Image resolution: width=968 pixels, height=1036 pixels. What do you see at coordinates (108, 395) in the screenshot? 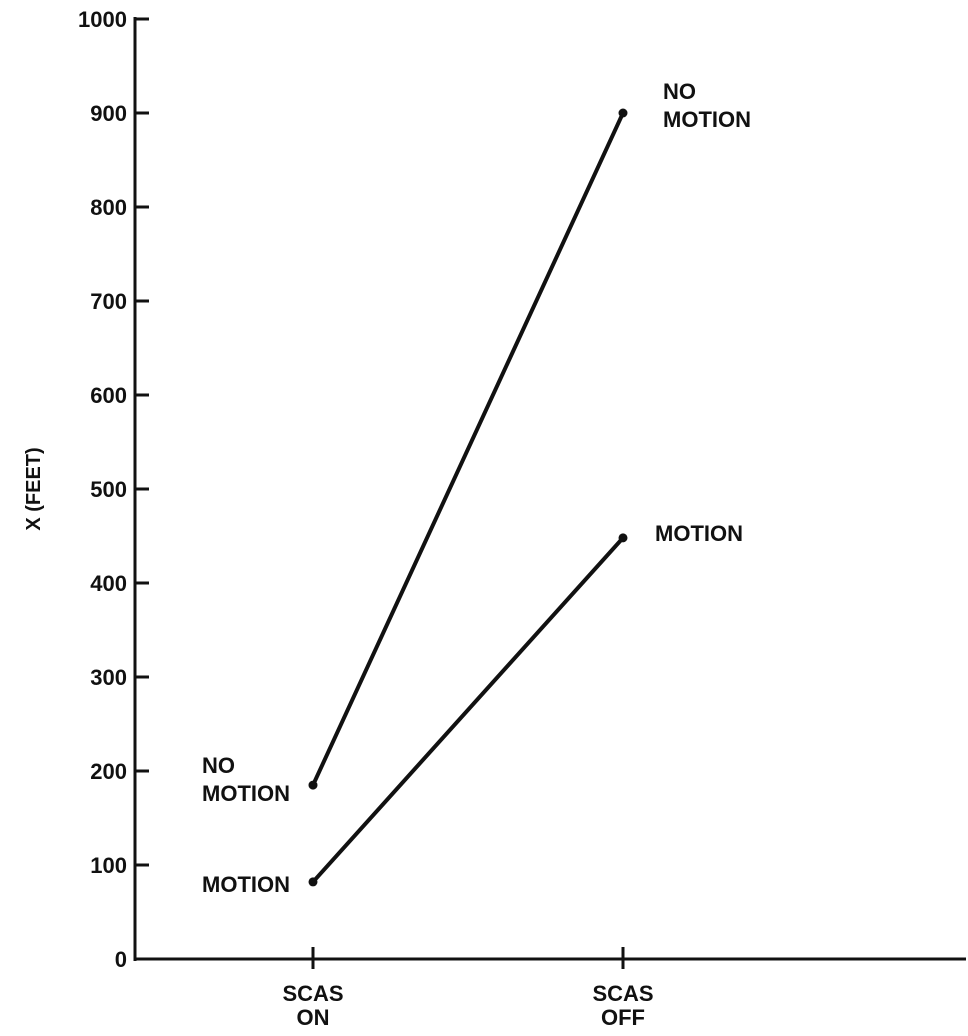
I see `y-tick-label: 600` at bounding box center [108, 395].